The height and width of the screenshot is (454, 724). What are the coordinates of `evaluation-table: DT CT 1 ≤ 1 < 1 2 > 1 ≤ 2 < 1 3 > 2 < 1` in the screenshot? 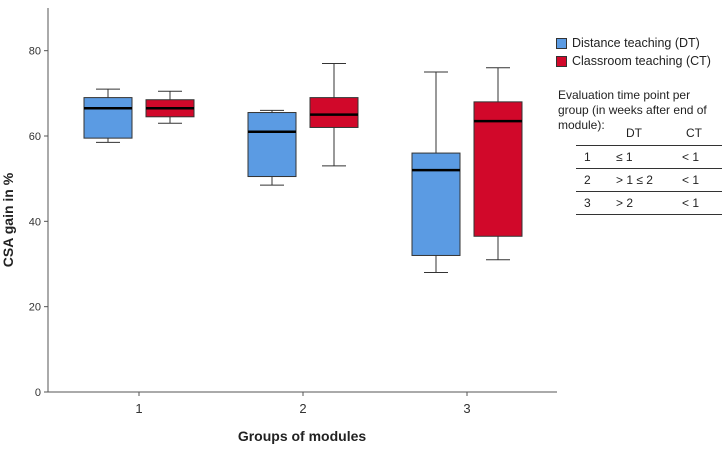 It's located at (649, 167).